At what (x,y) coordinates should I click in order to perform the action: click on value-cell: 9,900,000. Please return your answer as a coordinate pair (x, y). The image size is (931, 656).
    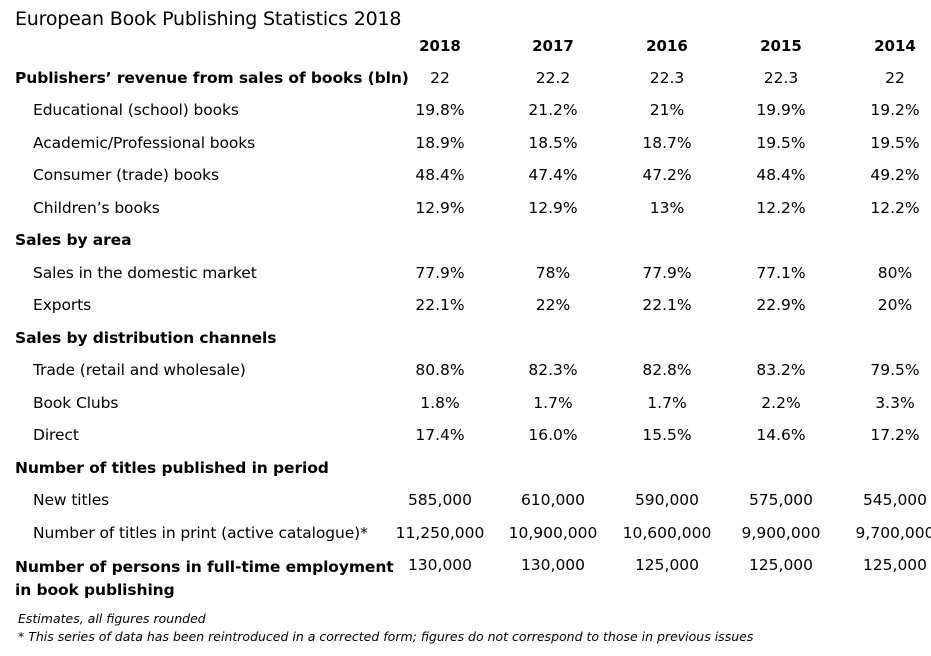
    Looking at the image, I should click on (781, 533).